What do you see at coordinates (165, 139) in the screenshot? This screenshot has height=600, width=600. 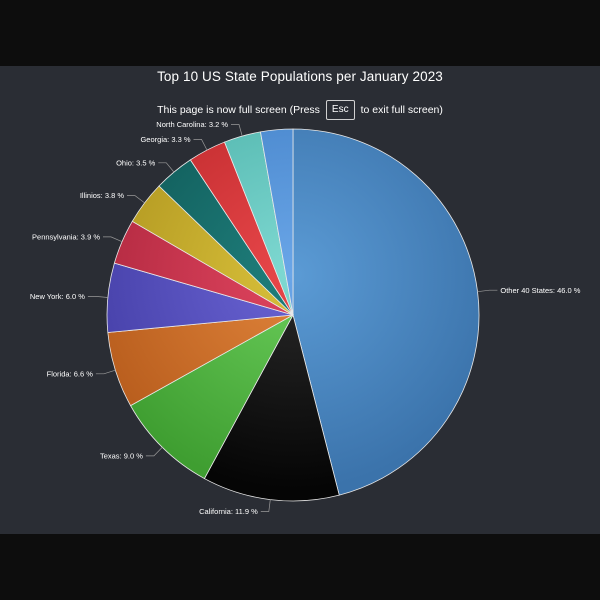 I see `slice-label-georgia: Georgia: 3.3 %` at bounding box center [165, 139].